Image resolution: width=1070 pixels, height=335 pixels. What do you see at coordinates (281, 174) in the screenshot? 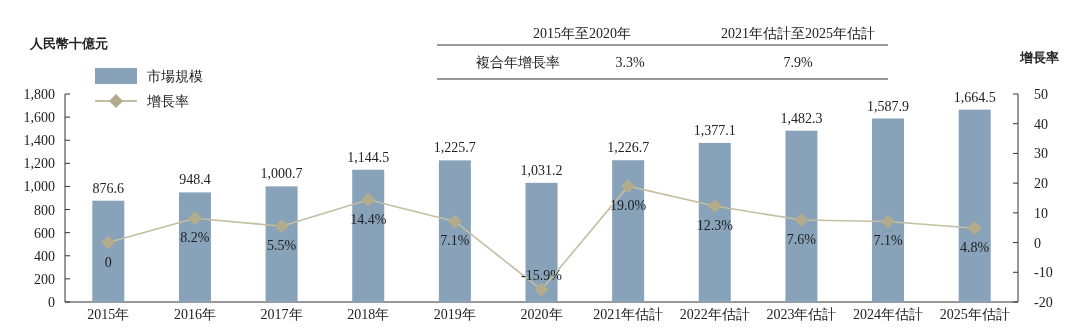
I see `data-label: 1,000.7` at bounding box center [281, 174].